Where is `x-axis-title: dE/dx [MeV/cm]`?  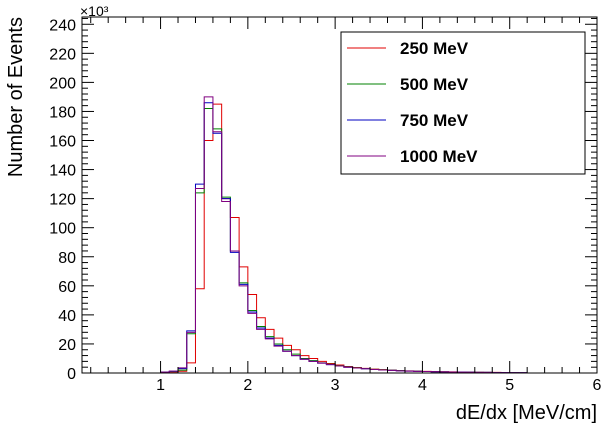
x-axis-title: dE/dx [MeV/cm] is located at coordinates (526, 413).